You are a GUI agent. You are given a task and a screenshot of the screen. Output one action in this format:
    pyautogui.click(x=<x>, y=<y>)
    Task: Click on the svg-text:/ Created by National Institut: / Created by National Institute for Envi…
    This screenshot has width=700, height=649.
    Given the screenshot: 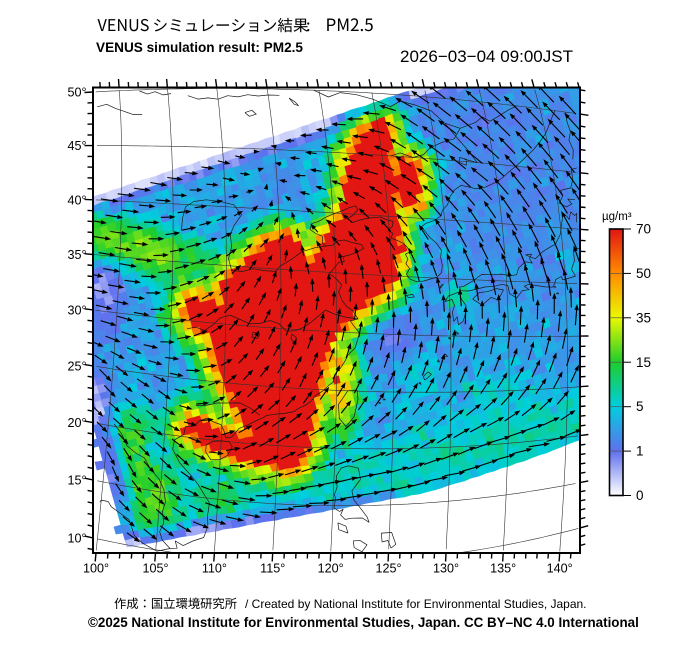 What is the action you would take?
    pyautogui.click(x=416, y=604)
    